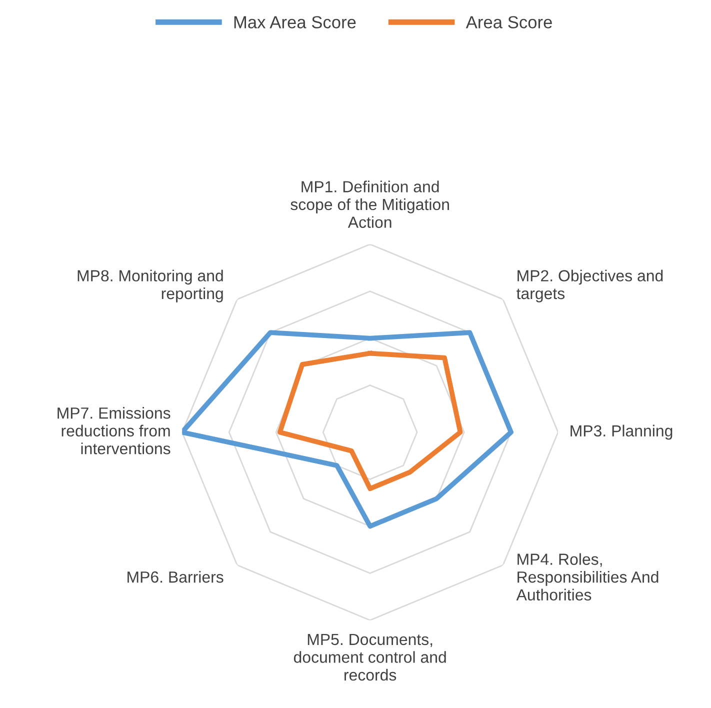 The width and height of the screenshot is (711, 708). I want to click on spoke-label: MP7. Emissions reductions from interventions, so click(114, 430).